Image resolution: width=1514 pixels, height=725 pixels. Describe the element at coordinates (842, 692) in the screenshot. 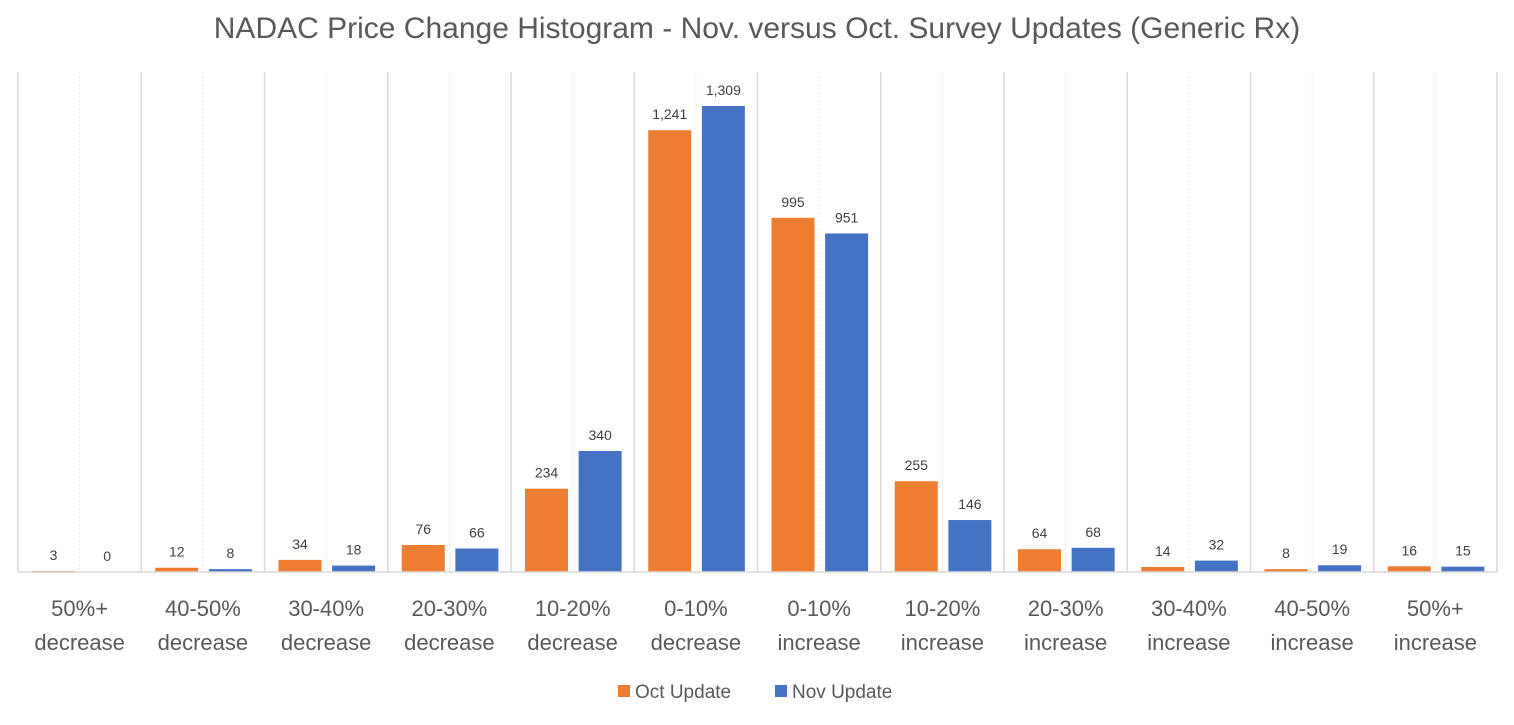

I see `legend-label: Nov Update` at that location.